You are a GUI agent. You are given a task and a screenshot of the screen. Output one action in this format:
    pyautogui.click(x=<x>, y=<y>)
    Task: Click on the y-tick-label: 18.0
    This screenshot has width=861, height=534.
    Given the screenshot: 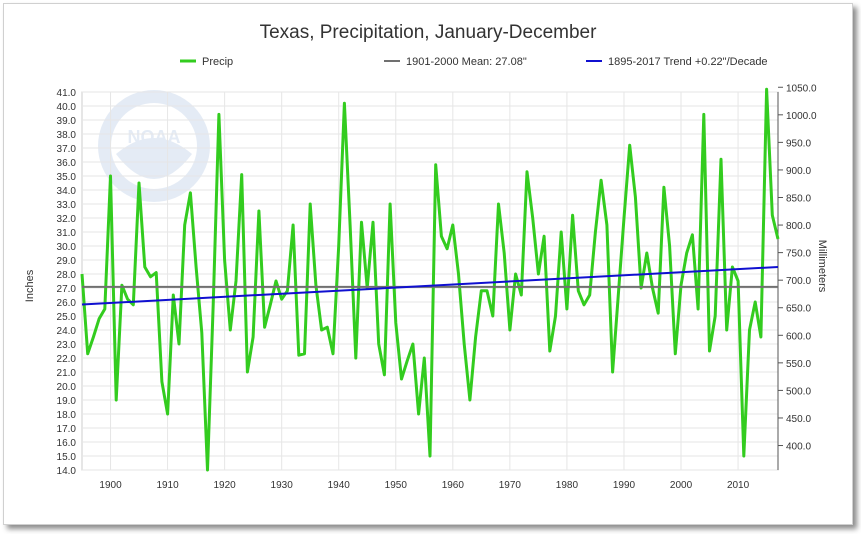 What is the action you would take?
    pyautogui.click(x=67, y=415)
    